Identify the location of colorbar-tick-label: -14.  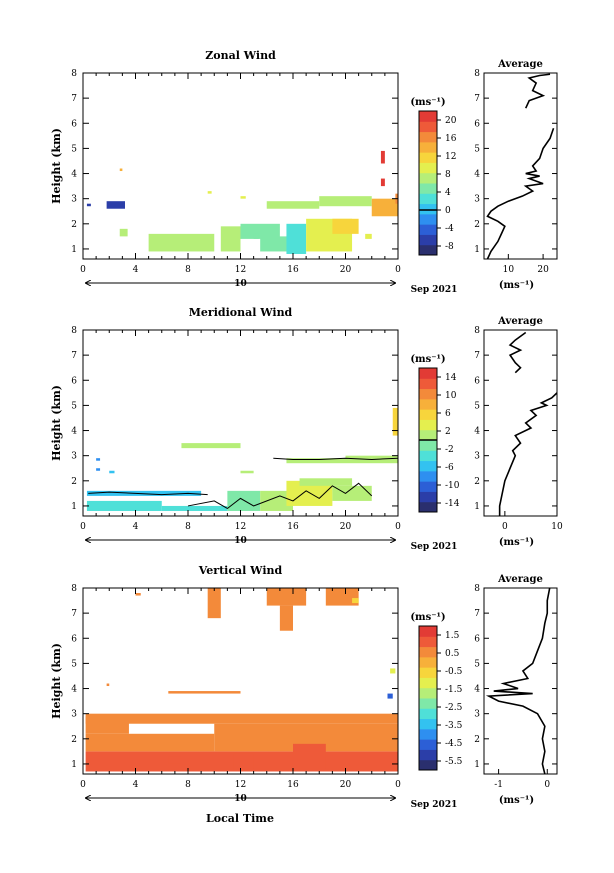
(452, 504).